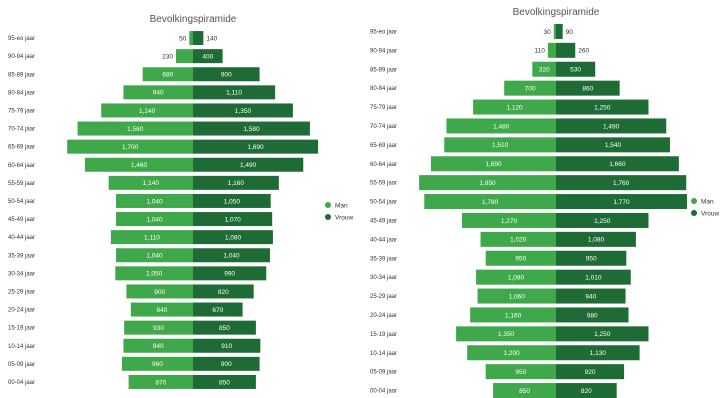  I want to click on bar-man-value: 1,850, so click(487, 183).